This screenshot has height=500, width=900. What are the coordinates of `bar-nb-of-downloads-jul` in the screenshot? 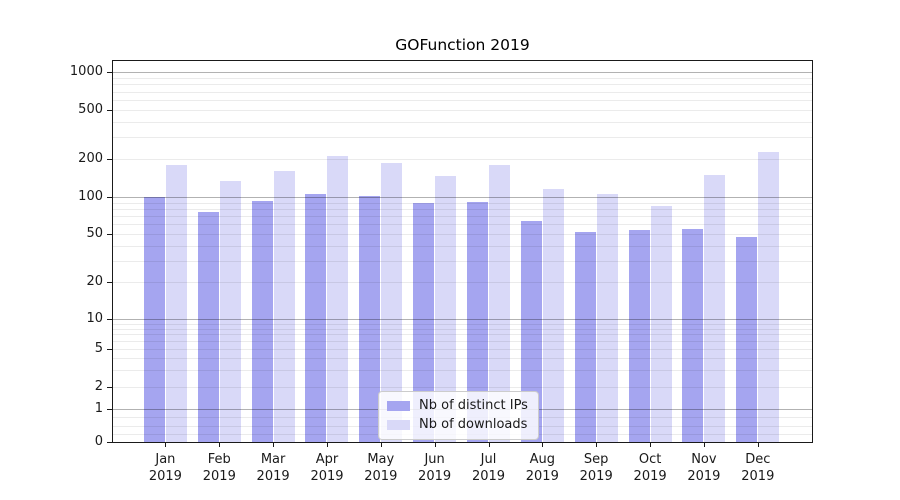 It's located at (499, 303).